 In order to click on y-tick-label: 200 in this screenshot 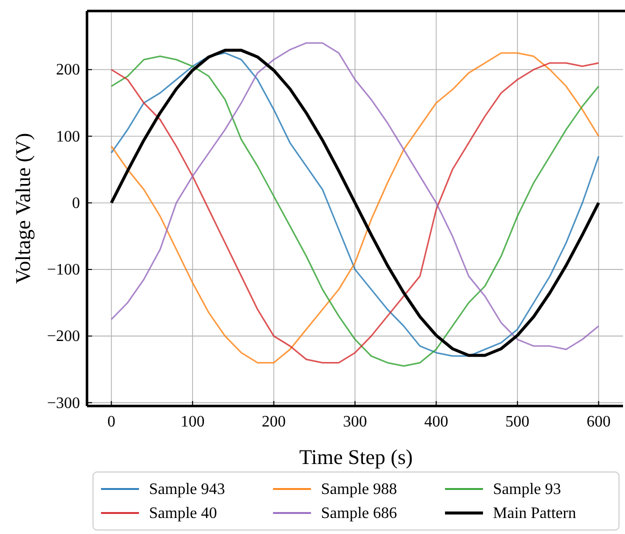, I will do `click(68, 70)`.